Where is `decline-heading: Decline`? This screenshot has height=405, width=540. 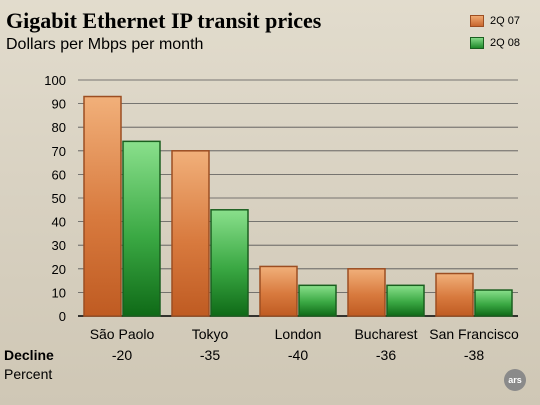 decline-heading: Decline is located at coordinates (29, 355).